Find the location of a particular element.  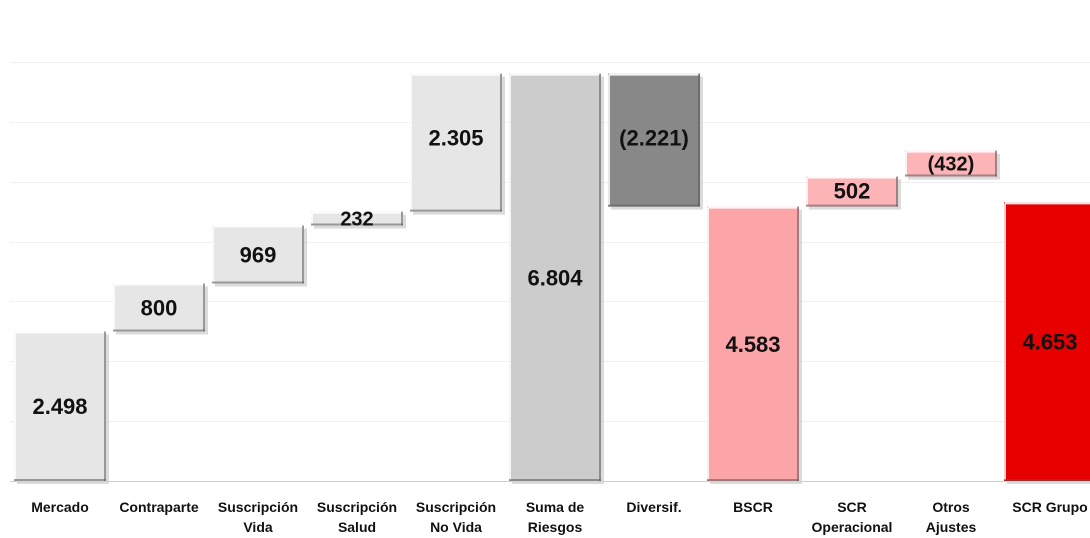

category-label-line: Mercado is located at coordinates (60, 507).